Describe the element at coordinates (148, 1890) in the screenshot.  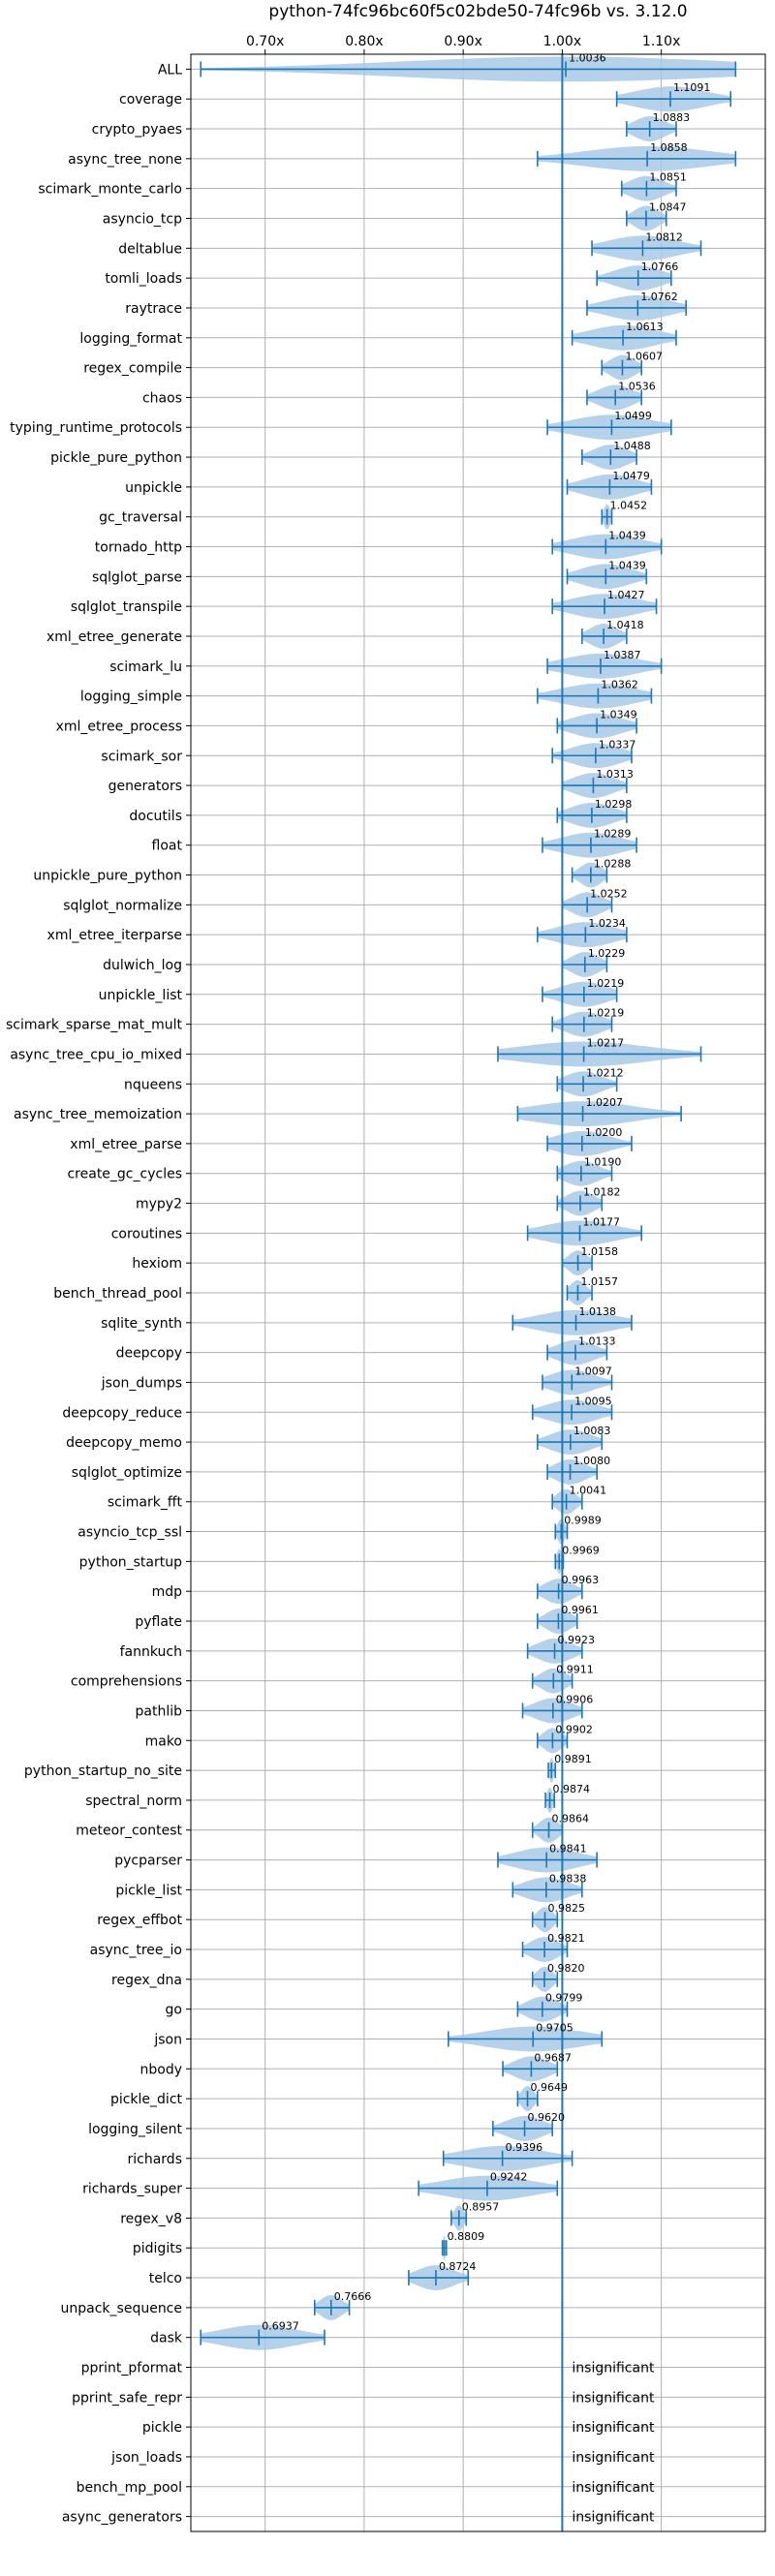
I see `category-label: pickle_list` at that location.